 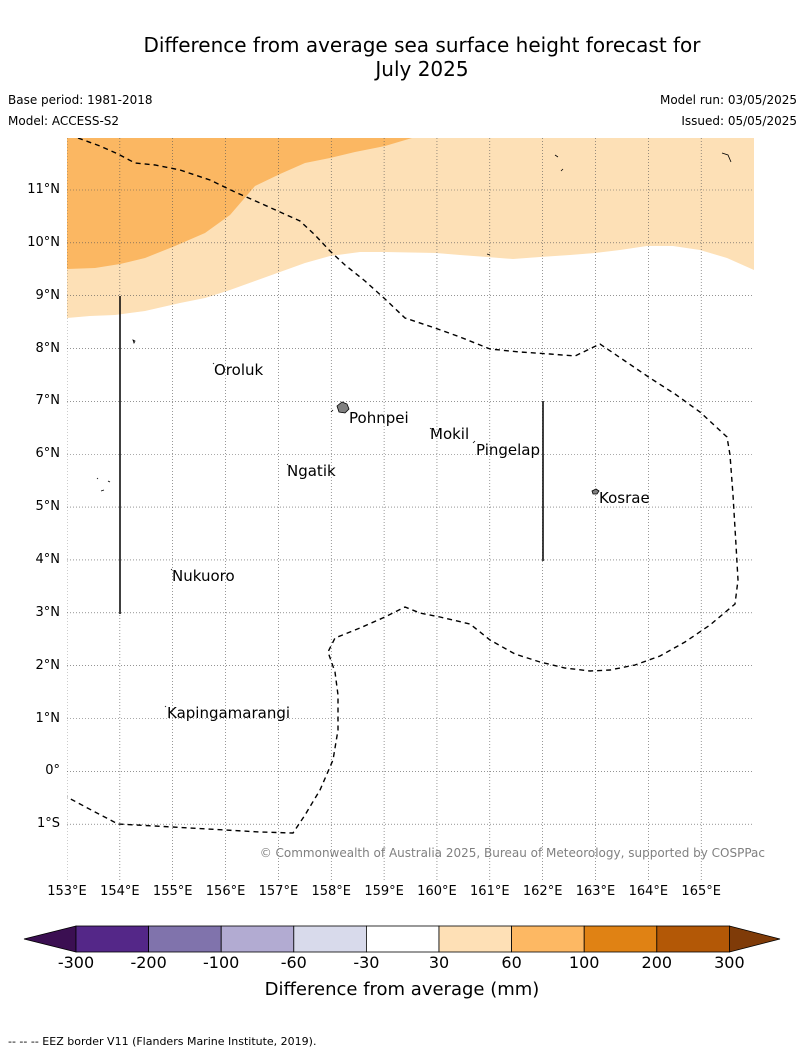 I want to click on lon-tick-label: 156°E, so click(x=225, y=891).